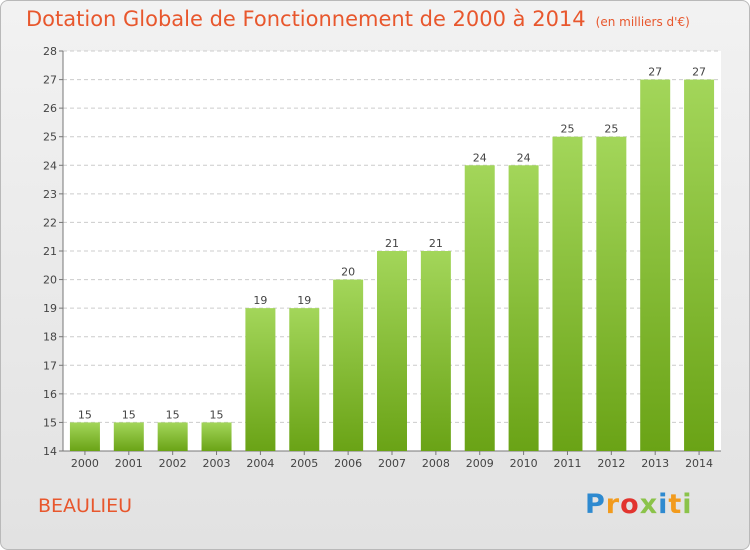 The width and height of the screenshot is (750, 550). Describe the element at coordinates (675, 504) in the screenshot. I see `logo-letter: t` at that location.